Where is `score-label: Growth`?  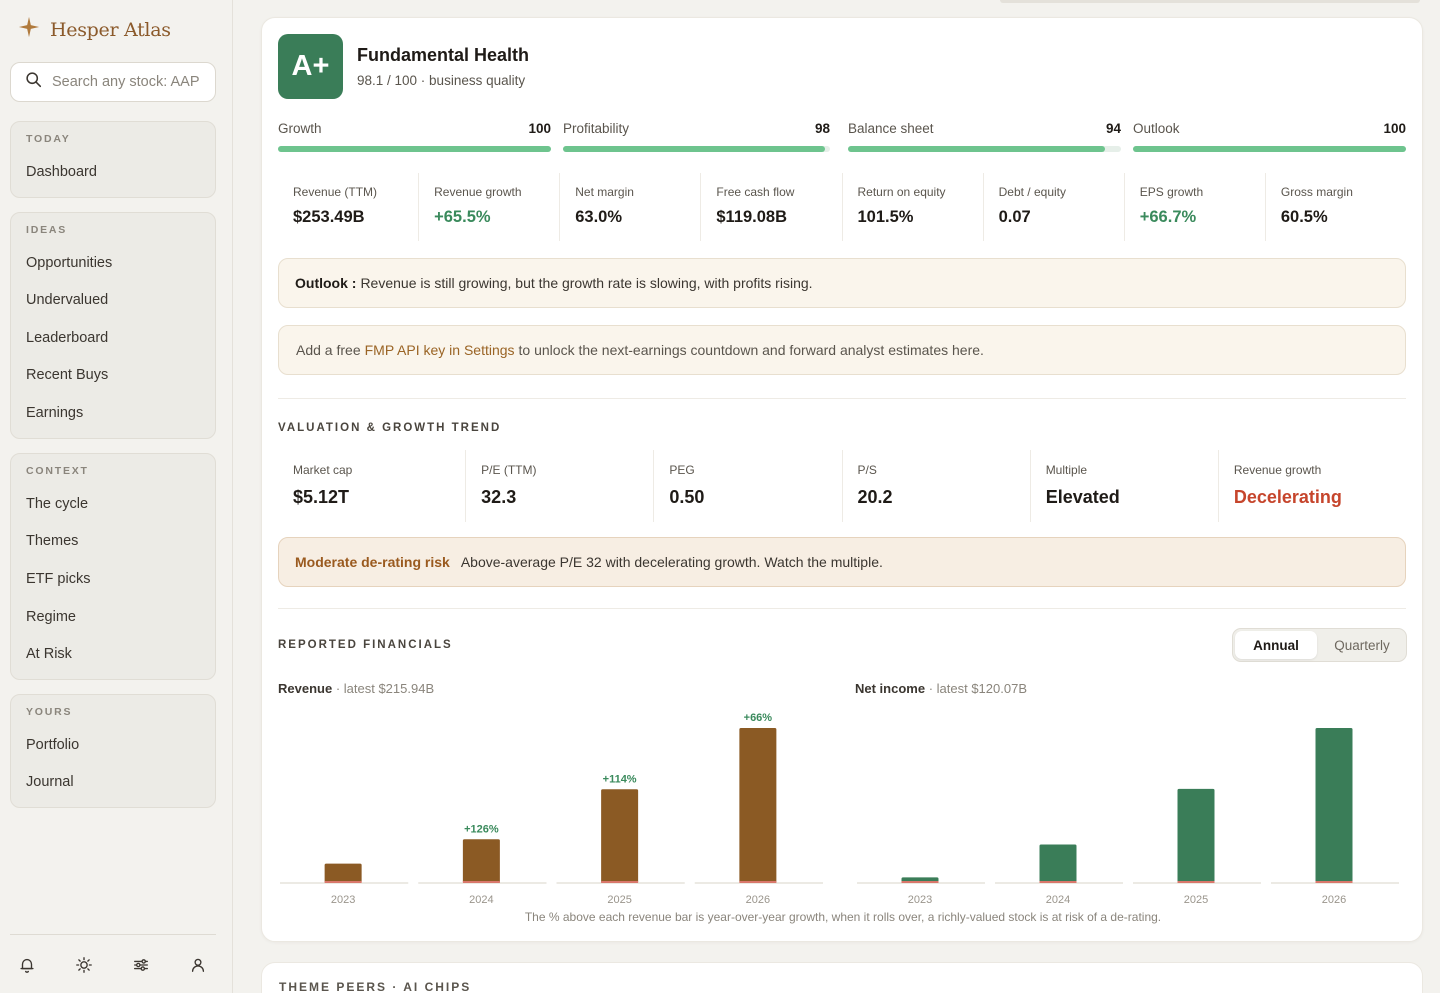
score-label: Growth is located at coordinates (300, 128).